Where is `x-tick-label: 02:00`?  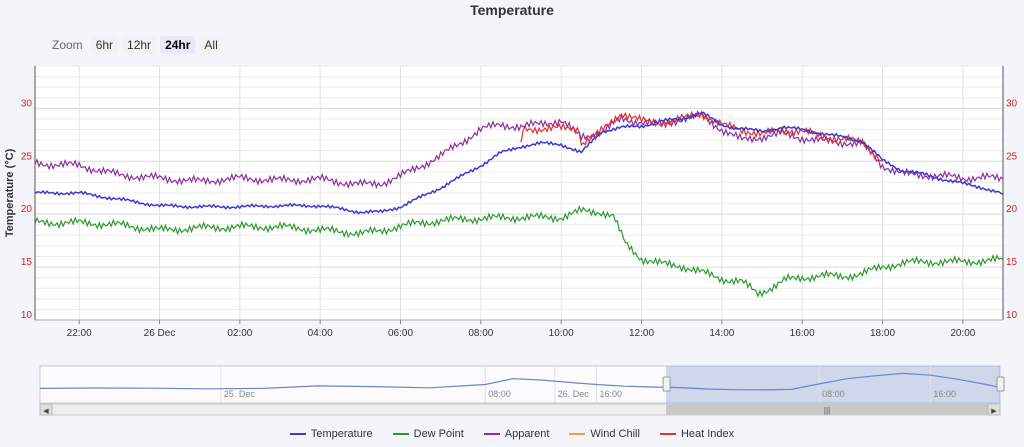 x-tick-label: 02:00 is located at coordinates (239, 333).